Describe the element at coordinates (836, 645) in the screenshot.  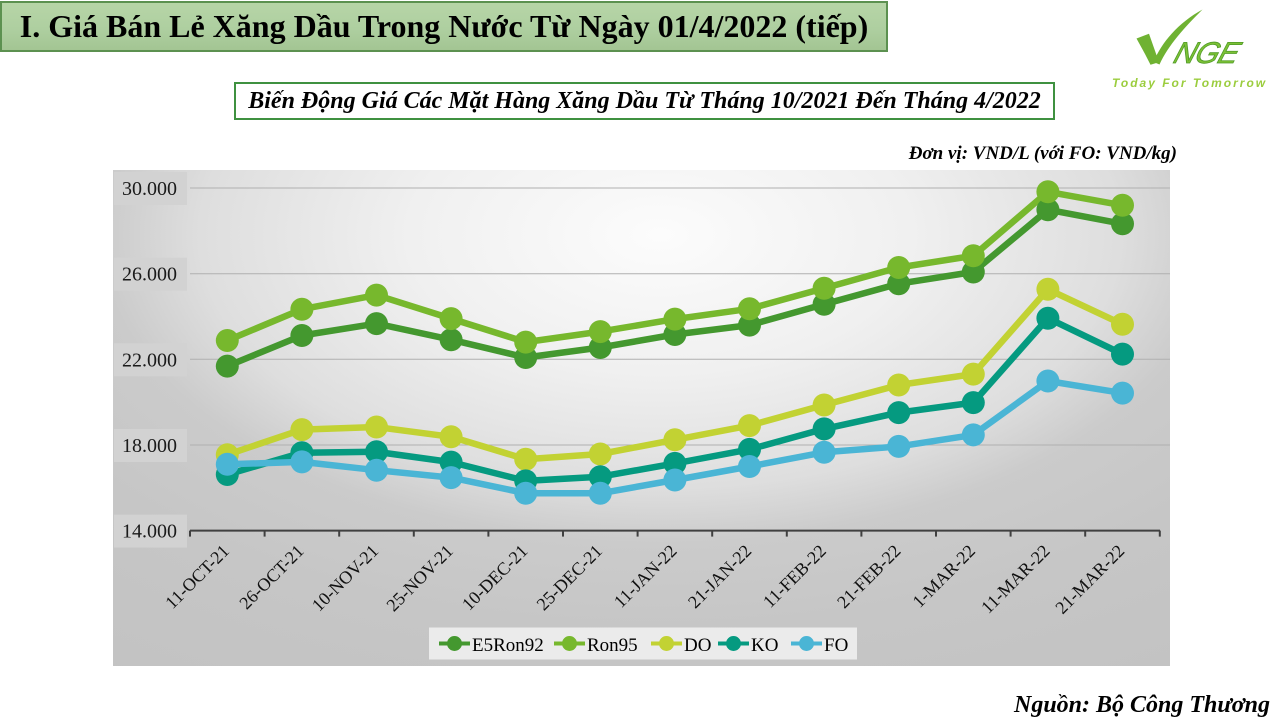
I see `svg-text: FO` at that location.